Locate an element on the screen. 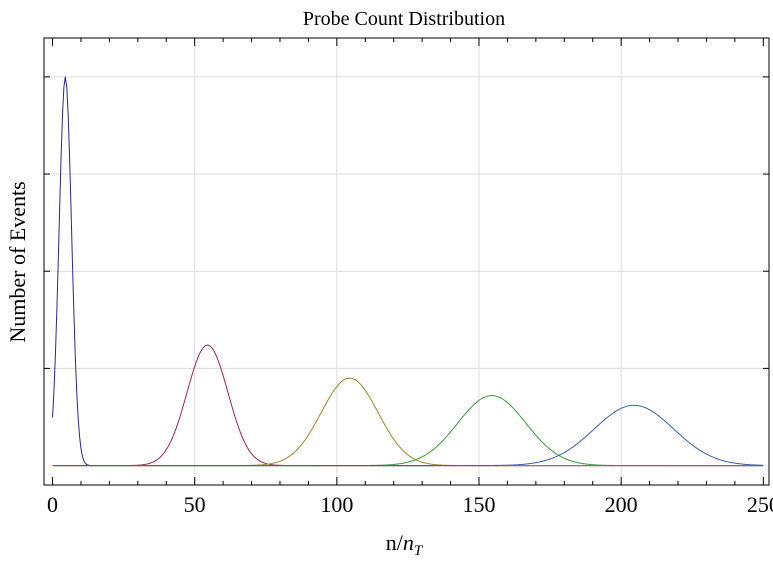  x-axis-label: n/nT is located at coordinates (405, 544).